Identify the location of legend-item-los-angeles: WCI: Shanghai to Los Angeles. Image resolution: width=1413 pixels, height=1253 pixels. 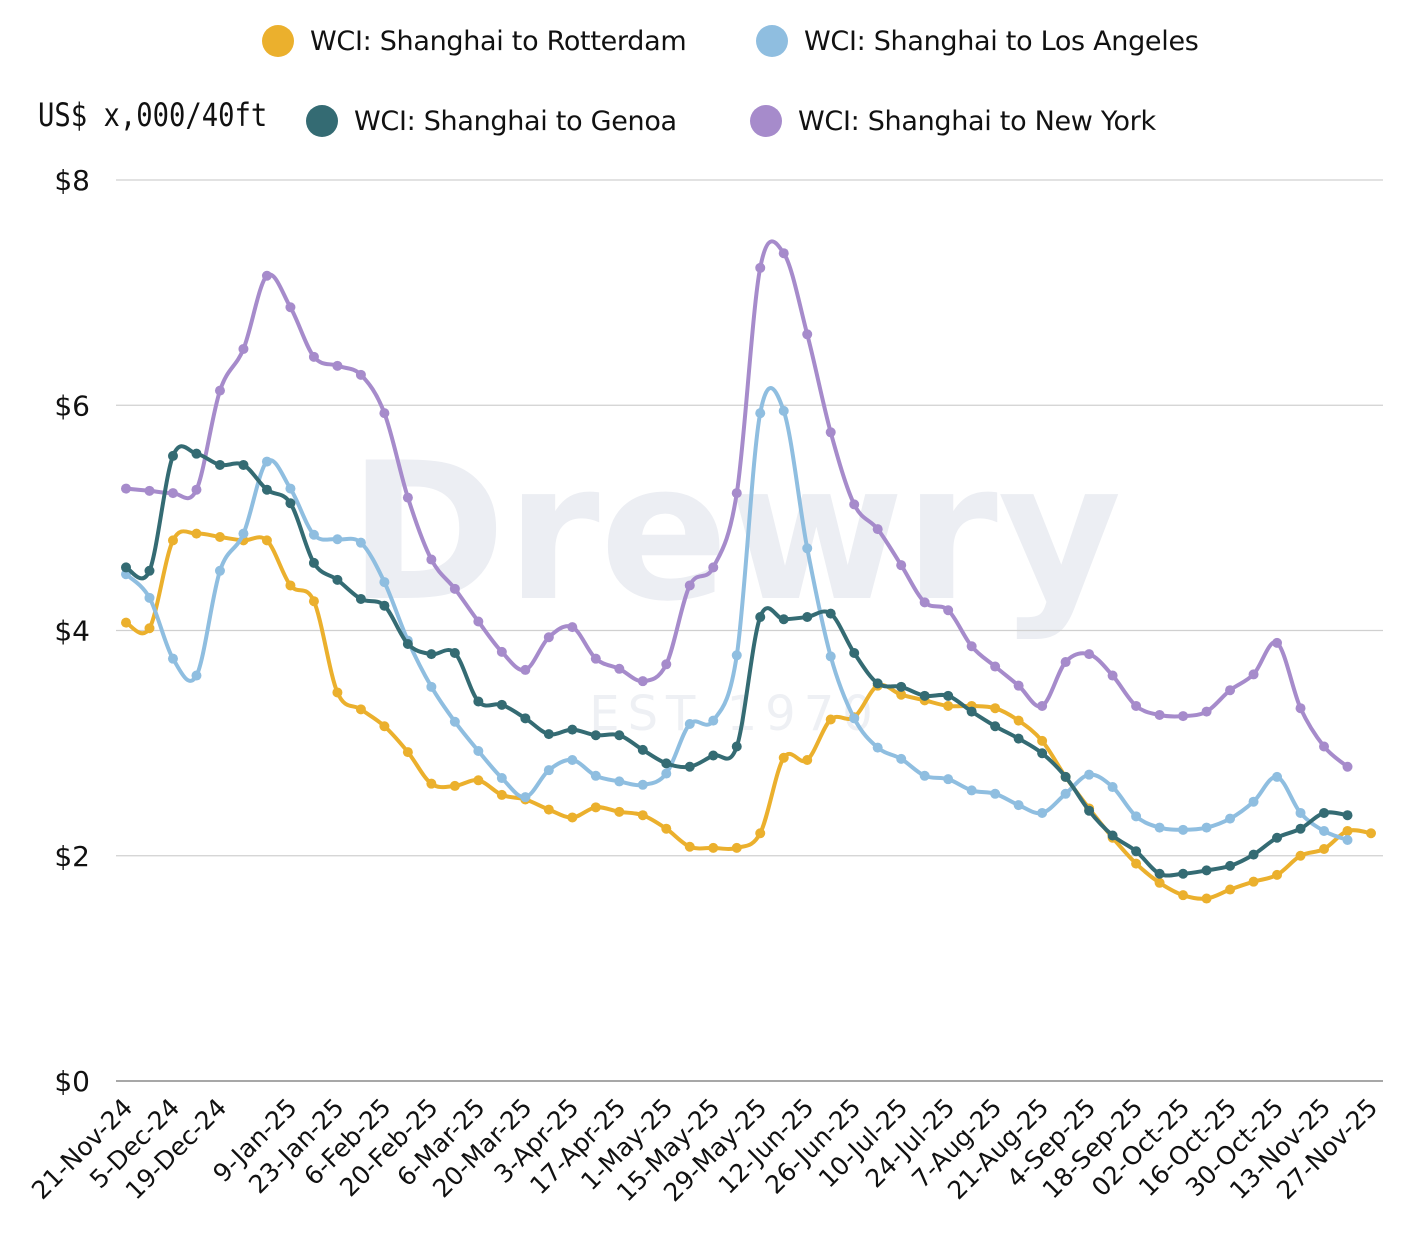
(977, 41).